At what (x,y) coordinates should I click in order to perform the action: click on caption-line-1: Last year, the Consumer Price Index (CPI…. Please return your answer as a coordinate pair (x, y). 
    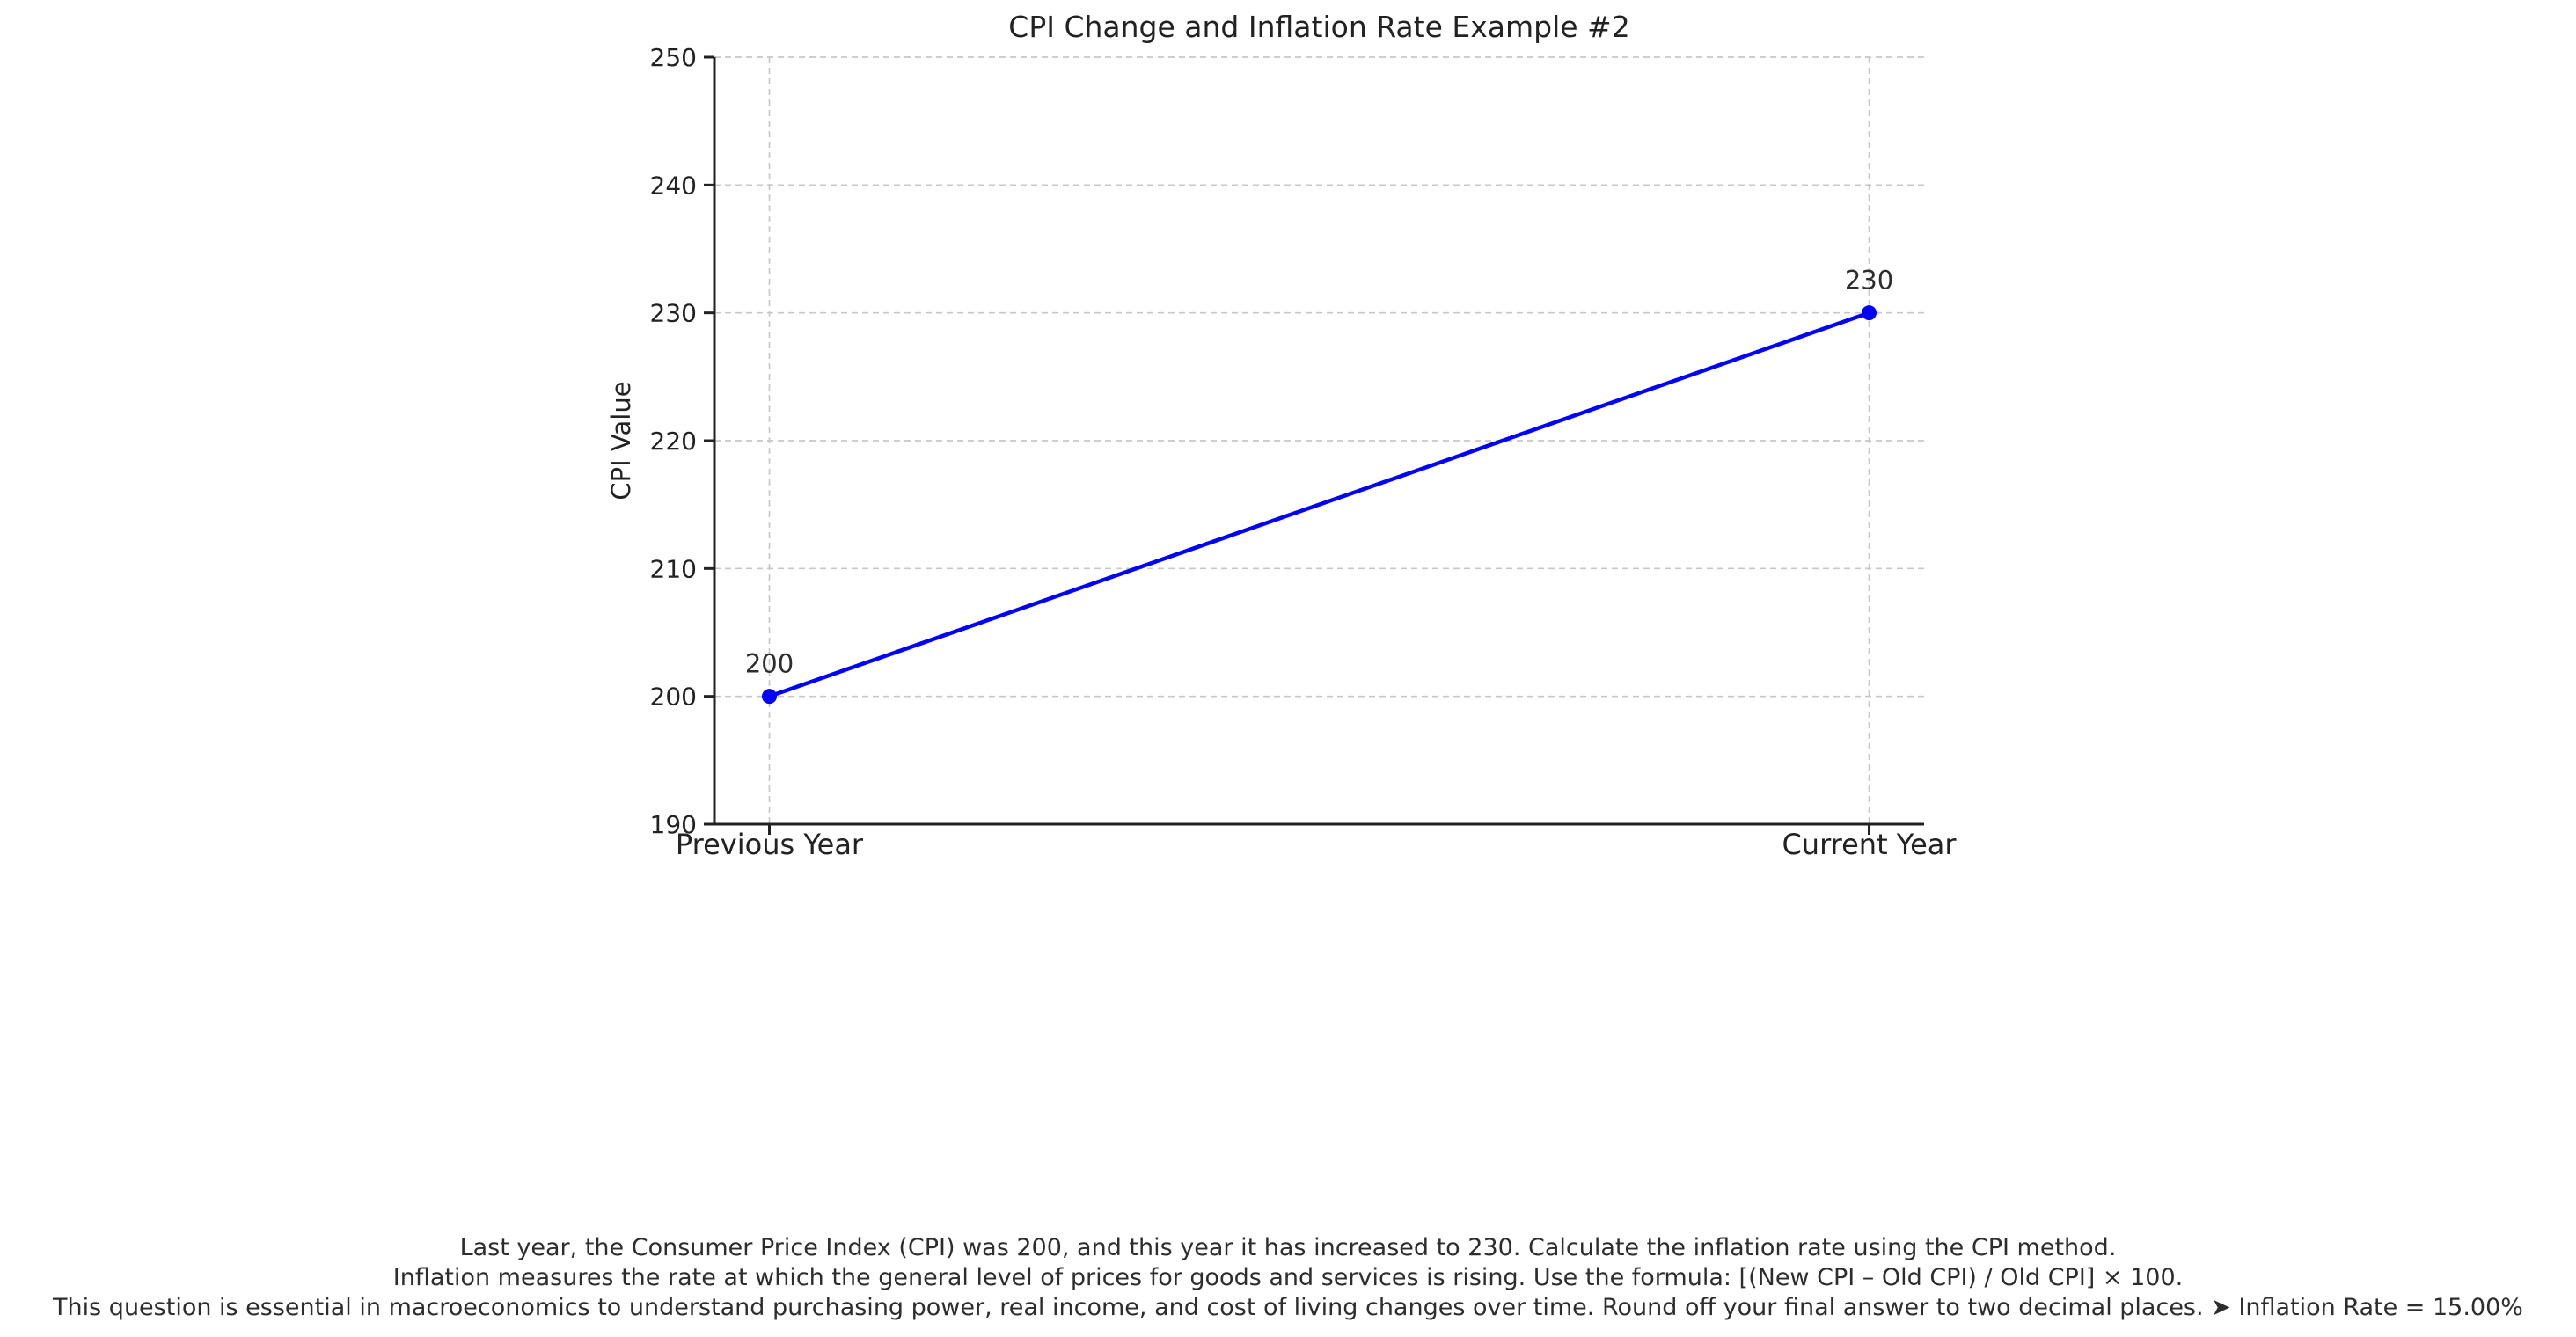
    Looking at the image, I should click on (1288, 1247).